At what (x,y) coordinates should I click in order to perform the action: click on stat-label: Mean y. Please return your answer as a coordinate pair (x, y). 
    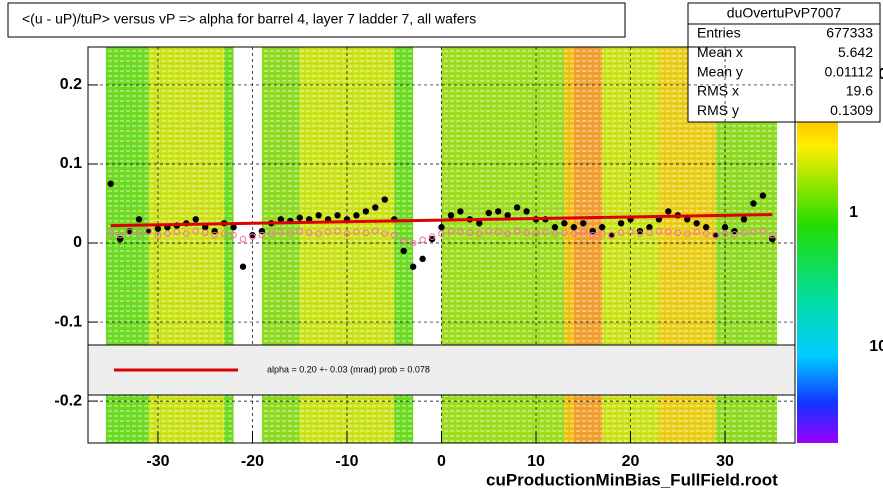
    Looking at the image, I should click on (720, 71).